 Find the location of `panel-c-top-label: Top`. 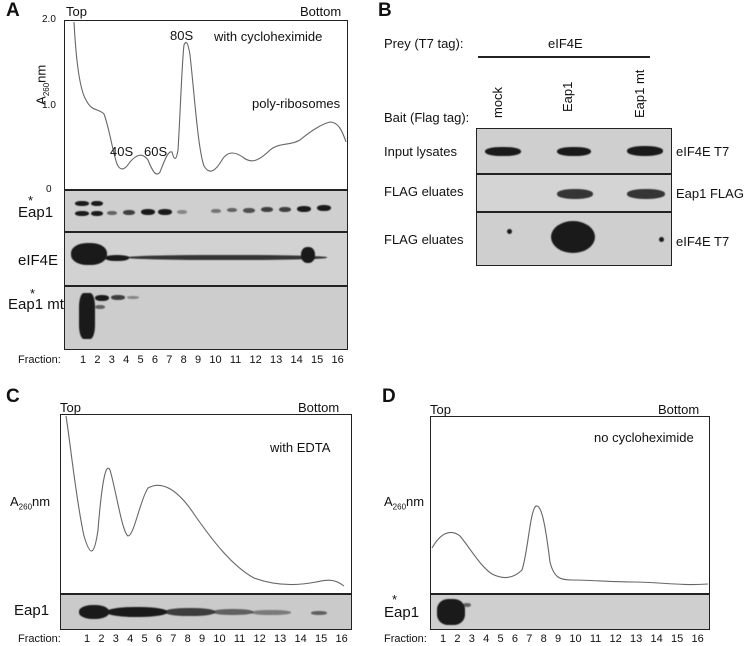

panel-c-top-label: Top is located at coordinates (70, 407).